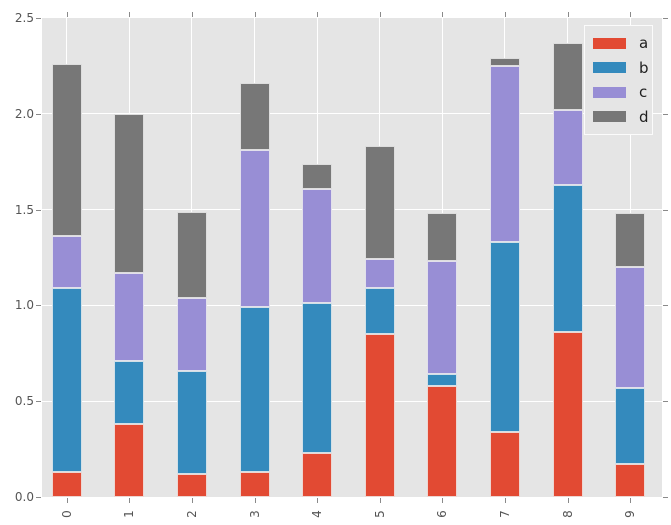  I want to click on y-tick-label: 0.0, so click(24, 497).